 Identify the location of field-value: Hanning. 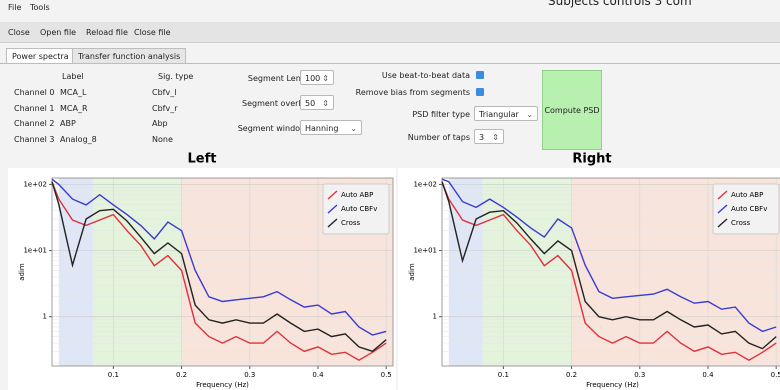
(322, 128).